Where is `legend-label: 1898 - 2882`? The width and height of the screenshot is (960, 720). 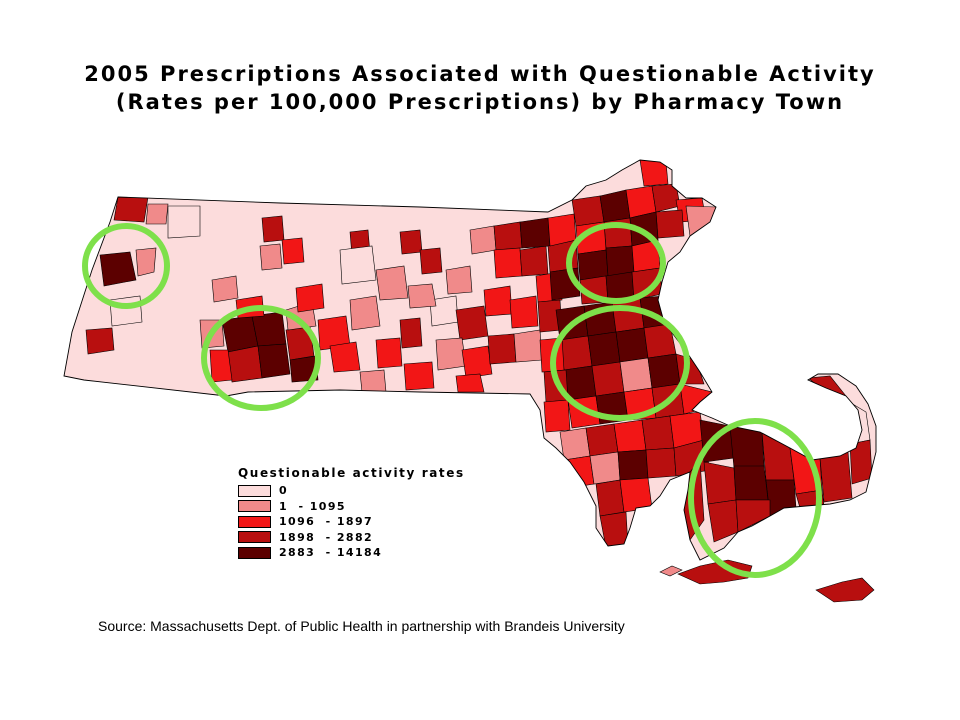
legend-label: 1898 - 2882 is located at coordinates (326, 537).